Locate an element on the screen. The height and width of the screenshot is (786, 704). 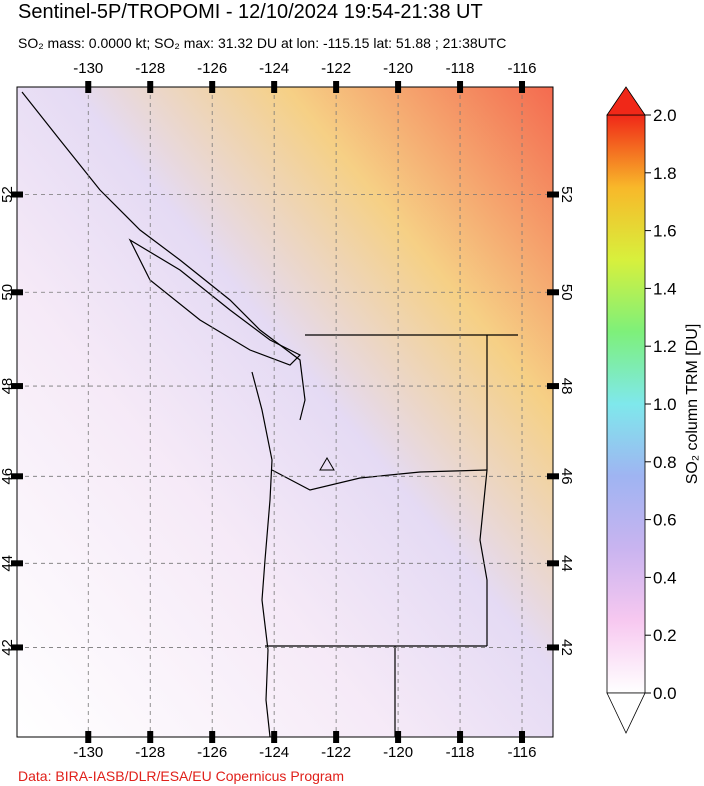
colorbar-tick-label: 1.0 is located at coordinates (665, 404).